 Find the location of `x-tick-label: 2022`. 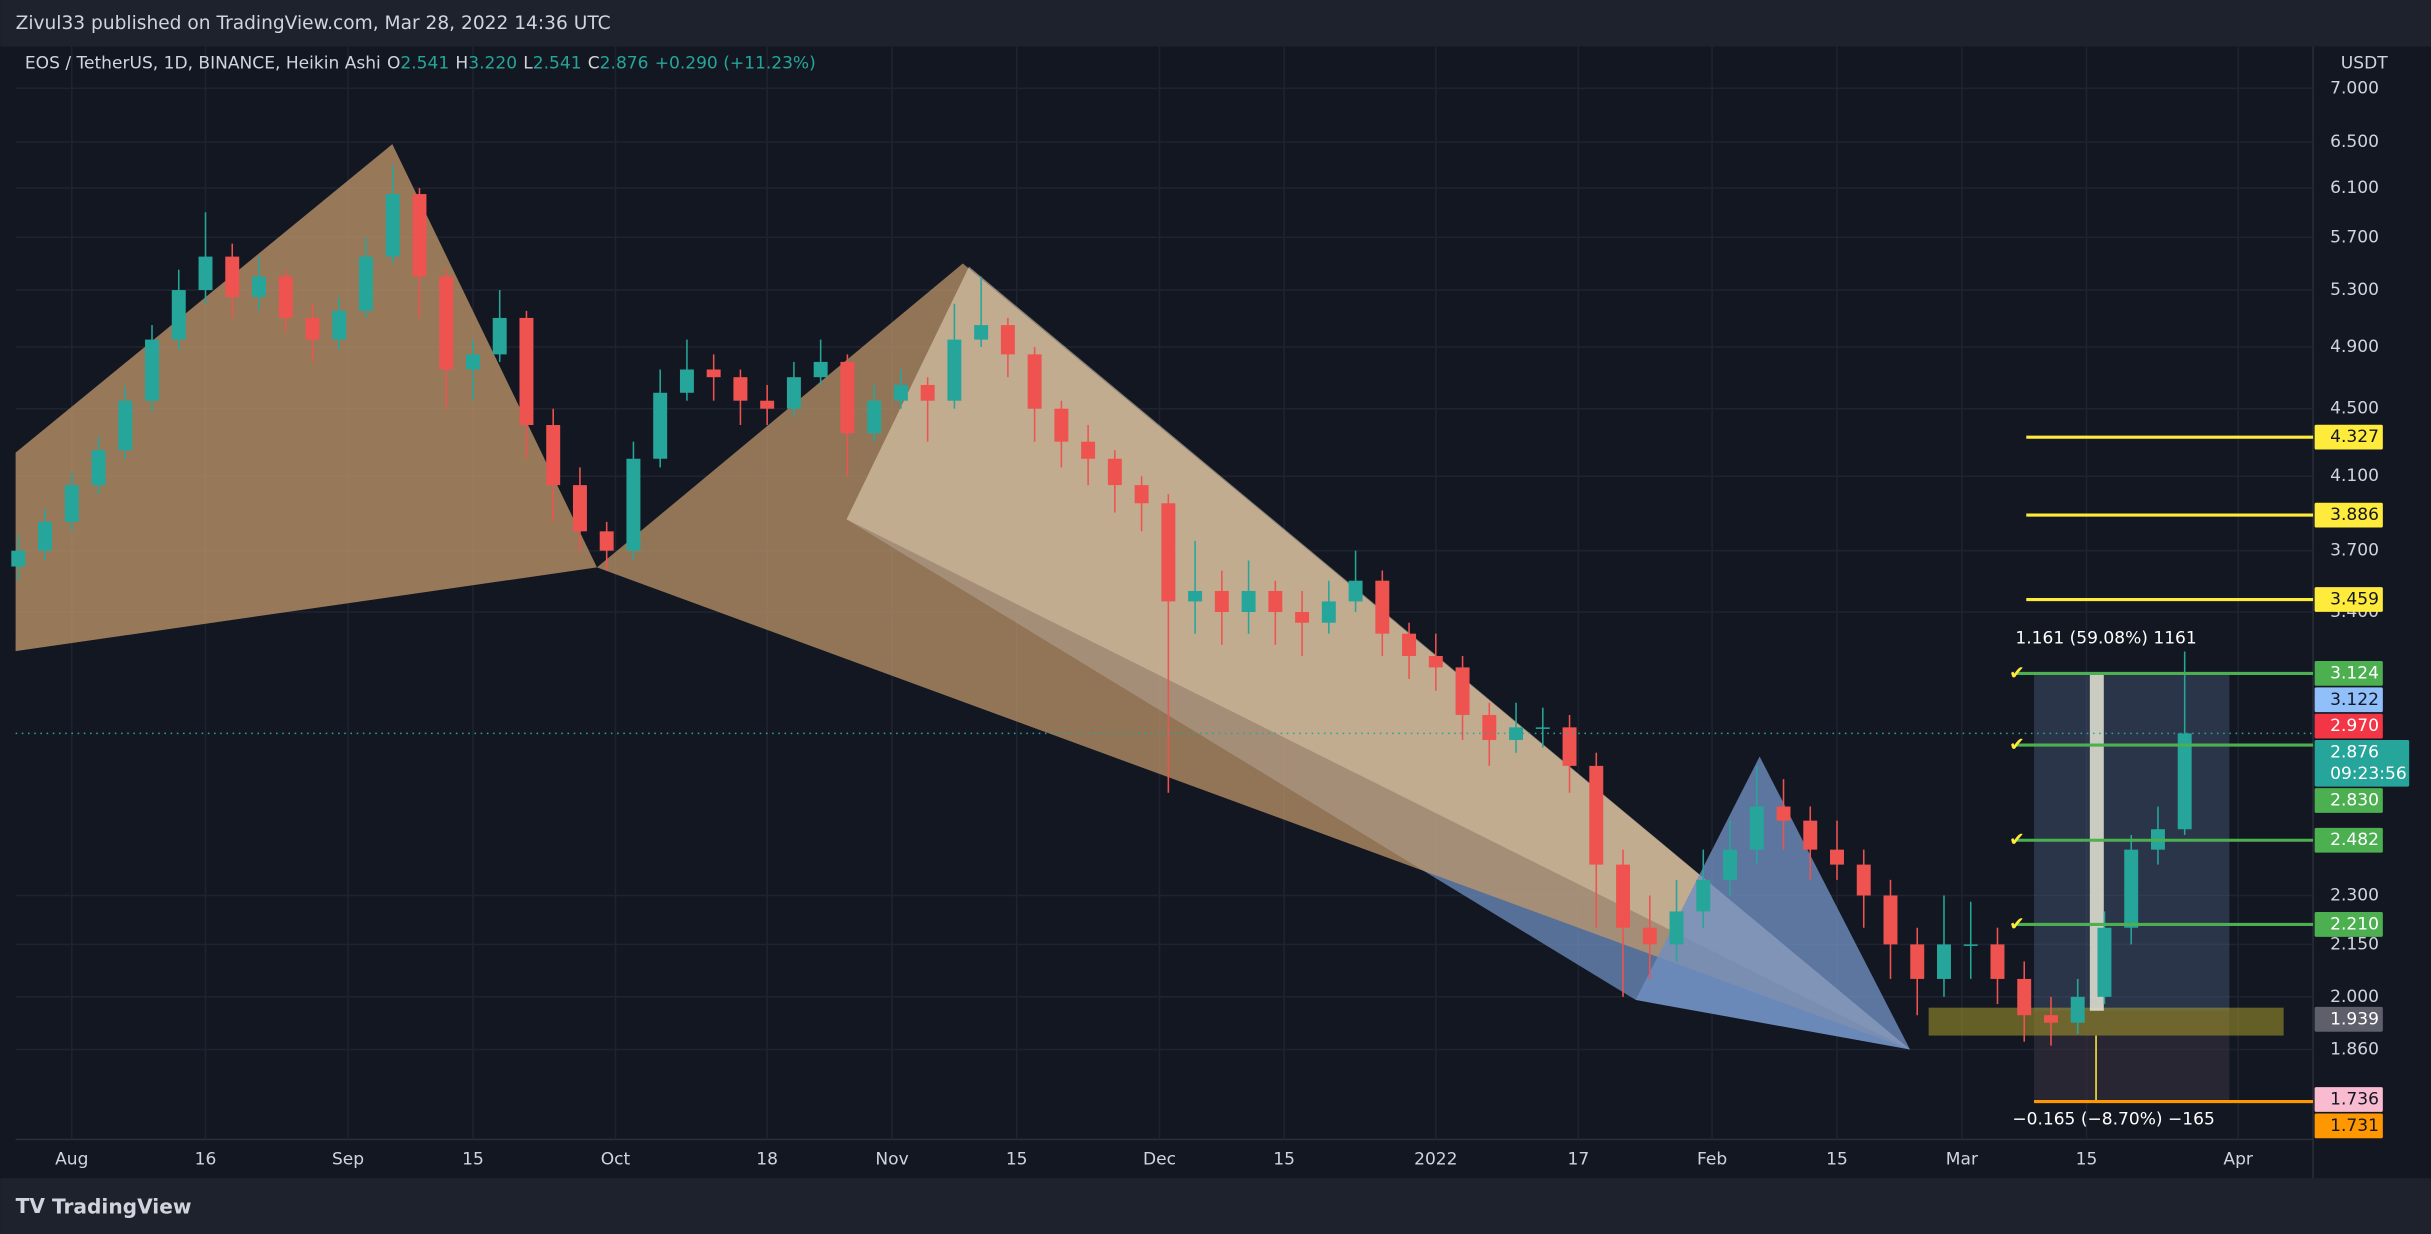

x-tick-label: 2022 is located at coordinates (1435, 1160).